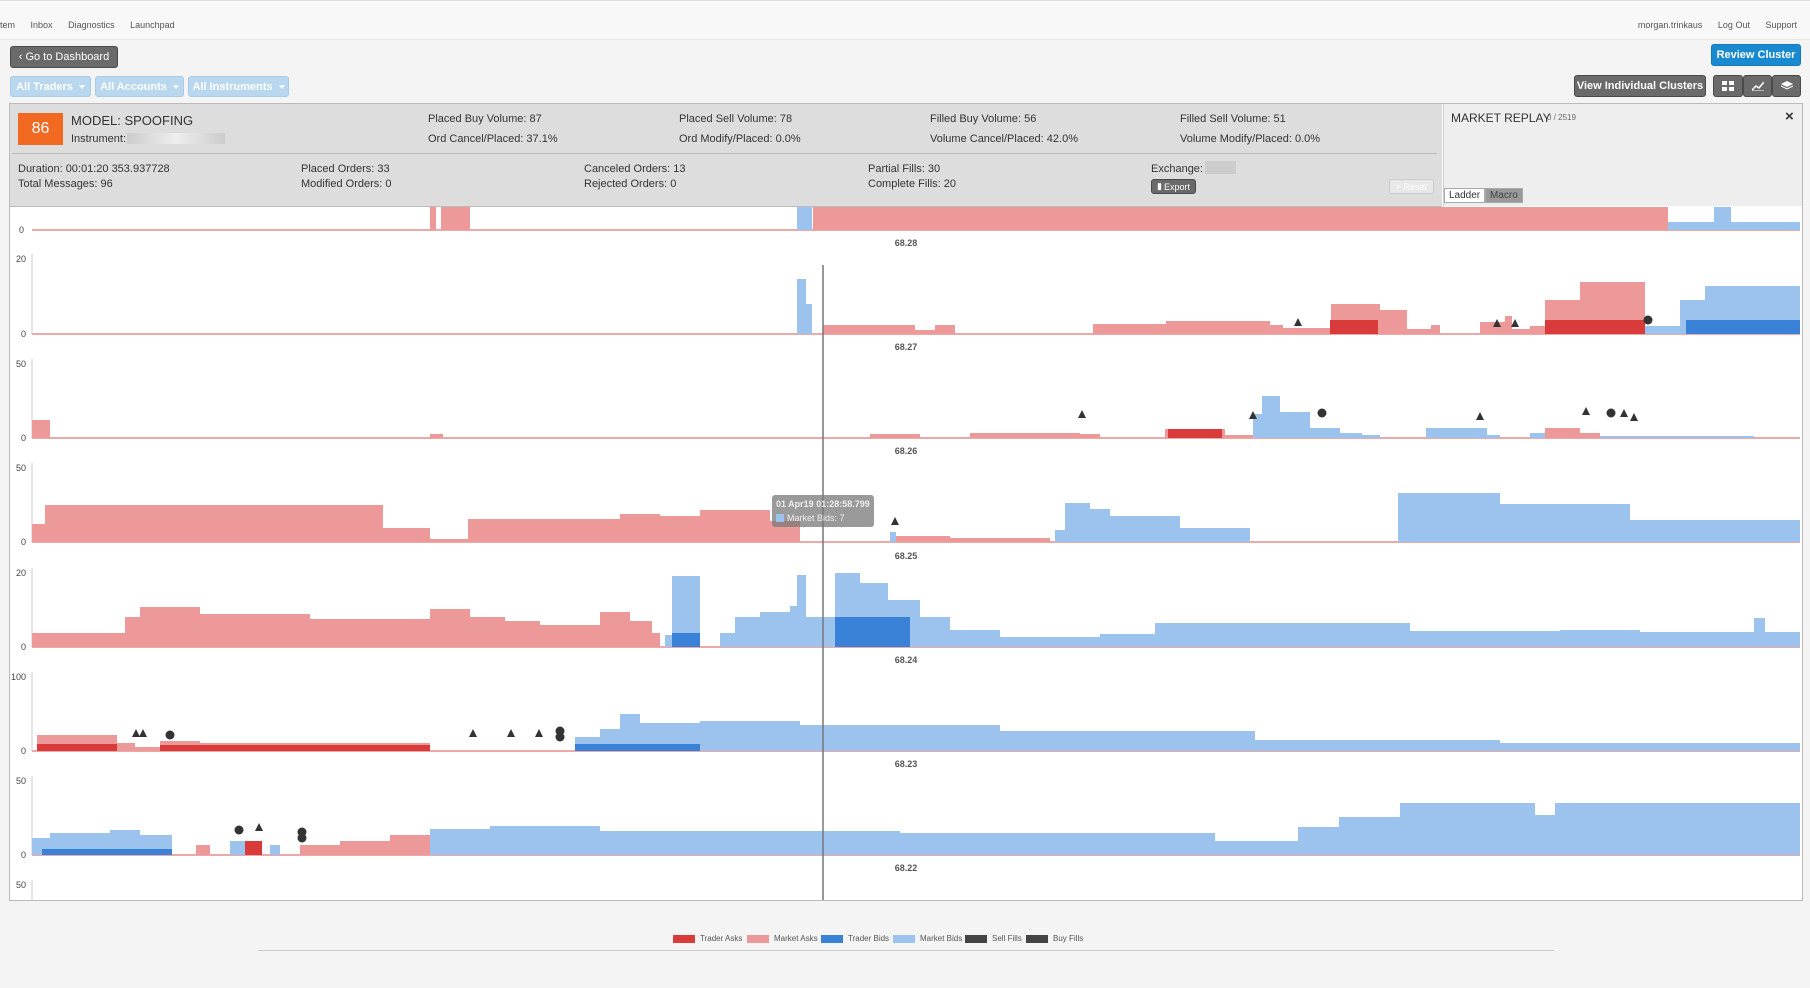 The height and width of the screenshot is (988, 1810). What do you see at coordinates (906, 243) in the screenshot?
I see `price-level-label: 68.28` at bounding box center [906, 243].